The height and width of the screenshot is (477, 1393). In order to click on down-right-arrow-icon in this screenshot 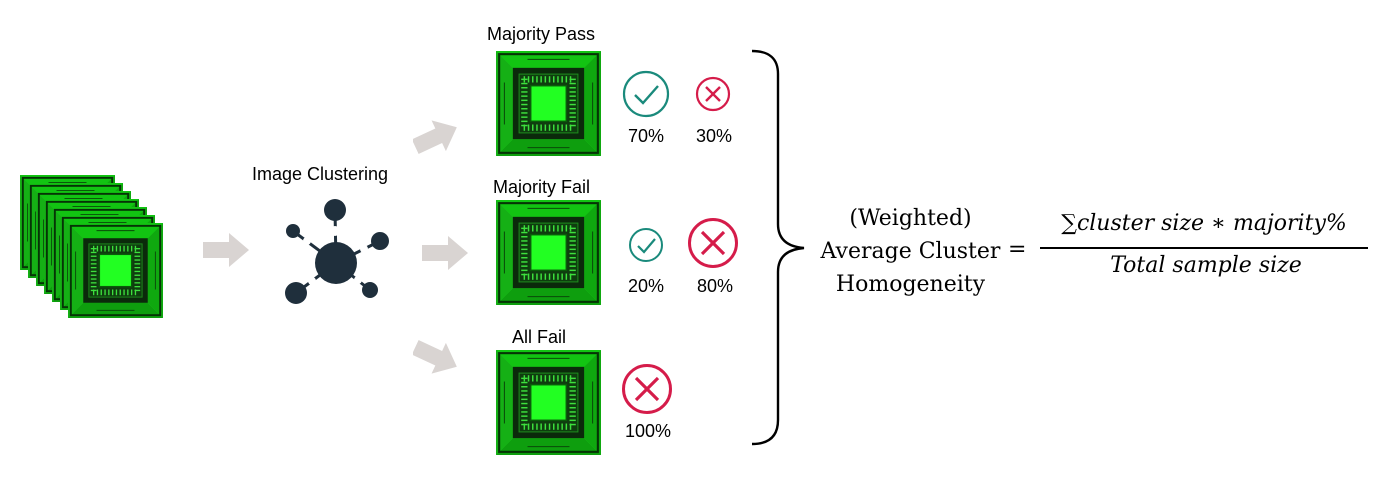, I will do `click(436, 357)`.